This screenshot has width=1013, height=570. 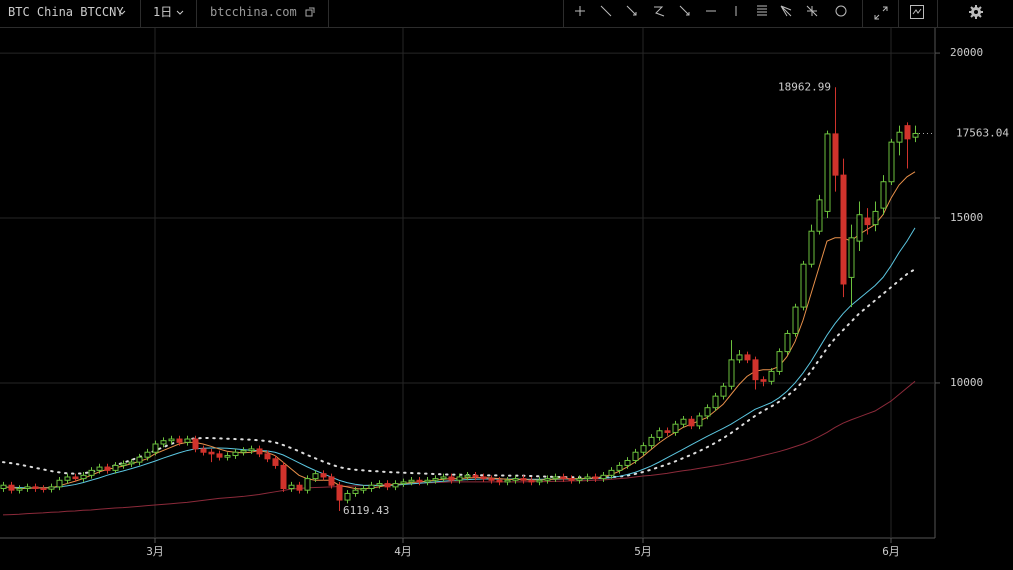 What do you see at coordinates (403, 551) in the screenshot?
I see `x-tick-label: 4月` at bounding box center [403, 551].